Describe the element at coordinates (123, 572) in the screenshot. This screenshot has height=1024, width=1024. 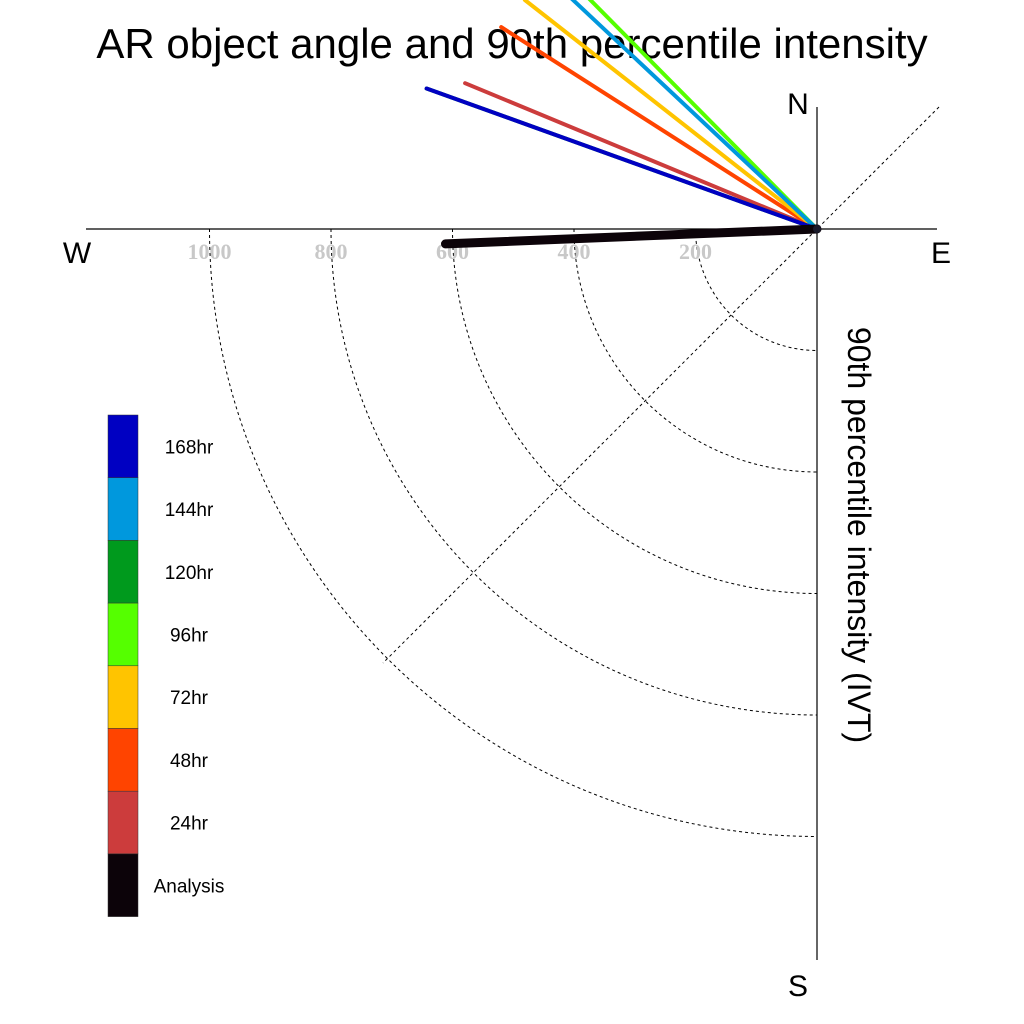
I see `legend-swatch-120hr` at that location.